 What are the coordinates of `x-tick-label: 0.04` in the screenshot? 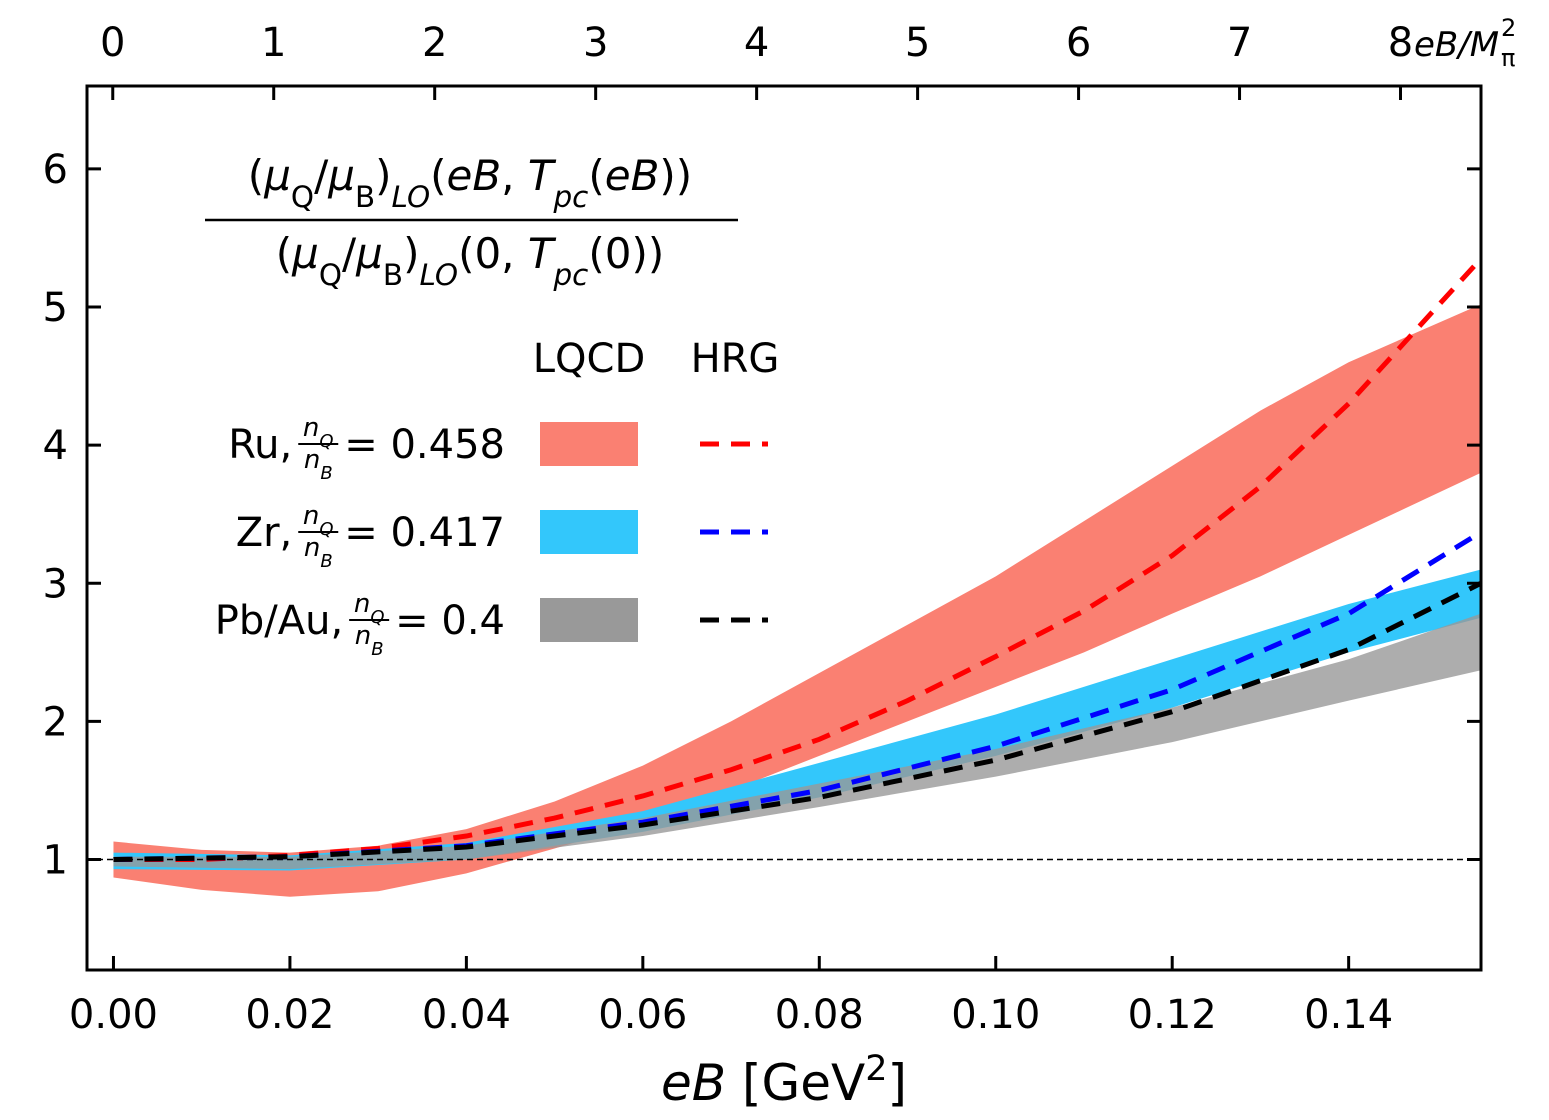 It's located at (466, 1015).